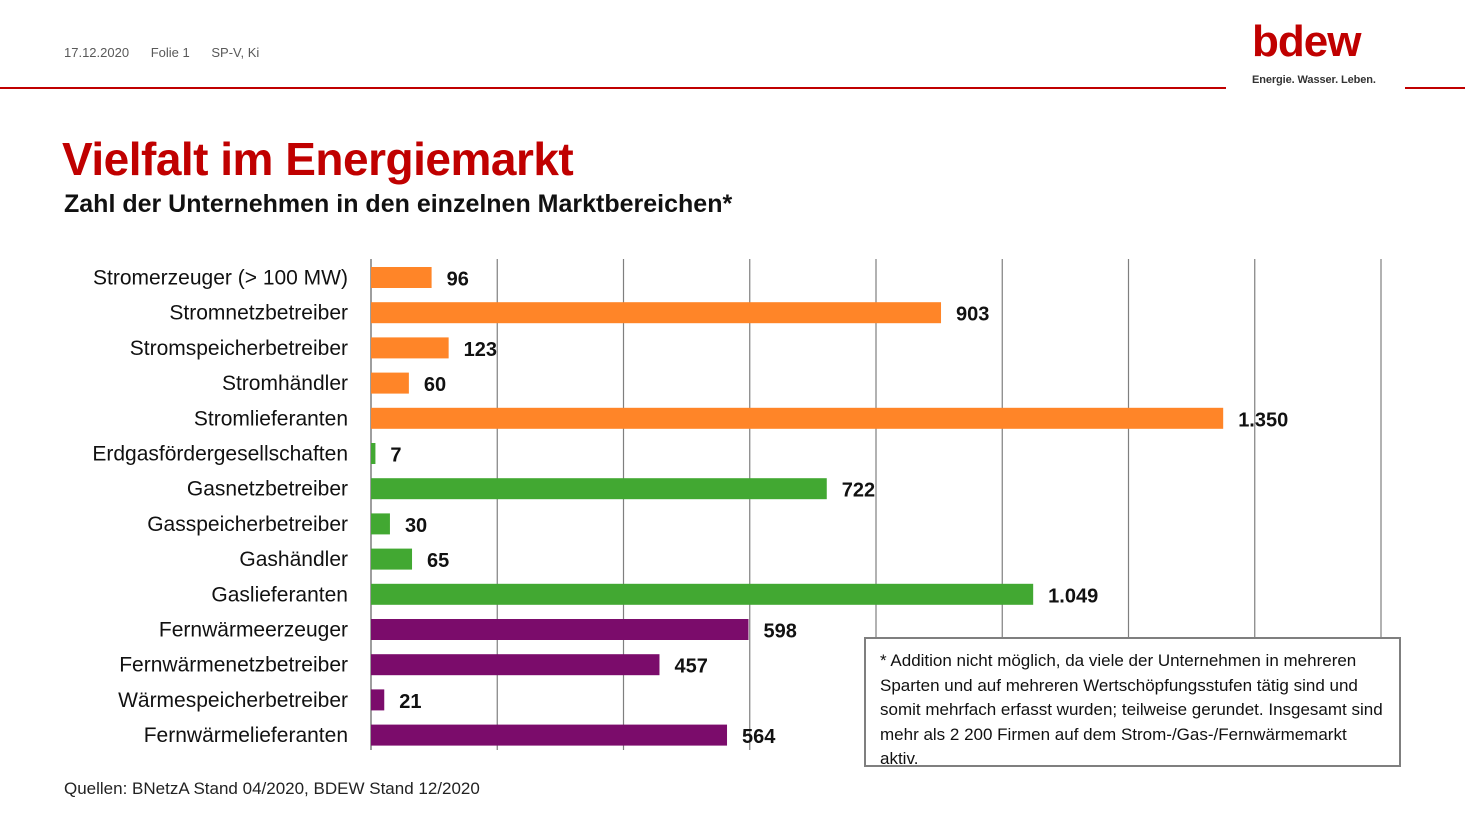  Describe the element at coordinates (253, 630) in the screenshot. I see `category-label: Fernwärmeerzeuger` at that location.